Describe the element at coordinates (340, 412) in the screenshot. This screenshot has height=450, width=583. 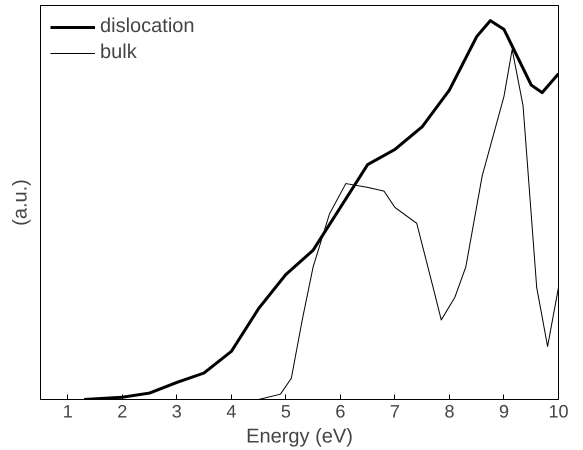
I see `x-tick-label: 6` at that location.